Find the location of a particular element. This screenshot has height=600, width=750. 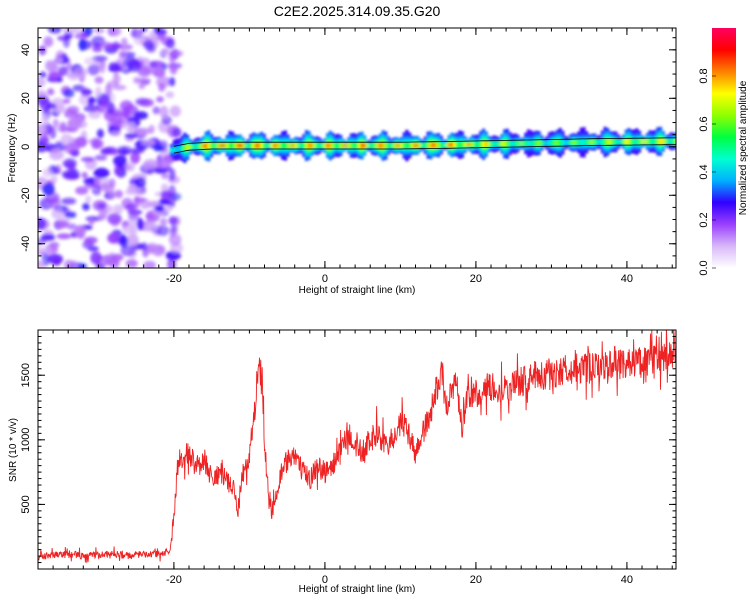

snr-ytick-label: 1000 is located at coordinates (26, 440).